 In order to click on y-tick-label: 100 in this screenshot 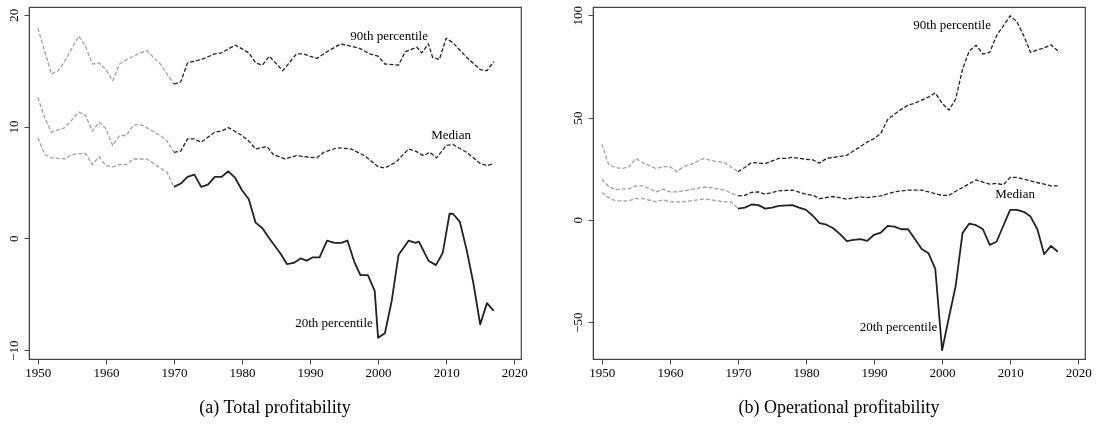, I will do `click(577, 15)`.